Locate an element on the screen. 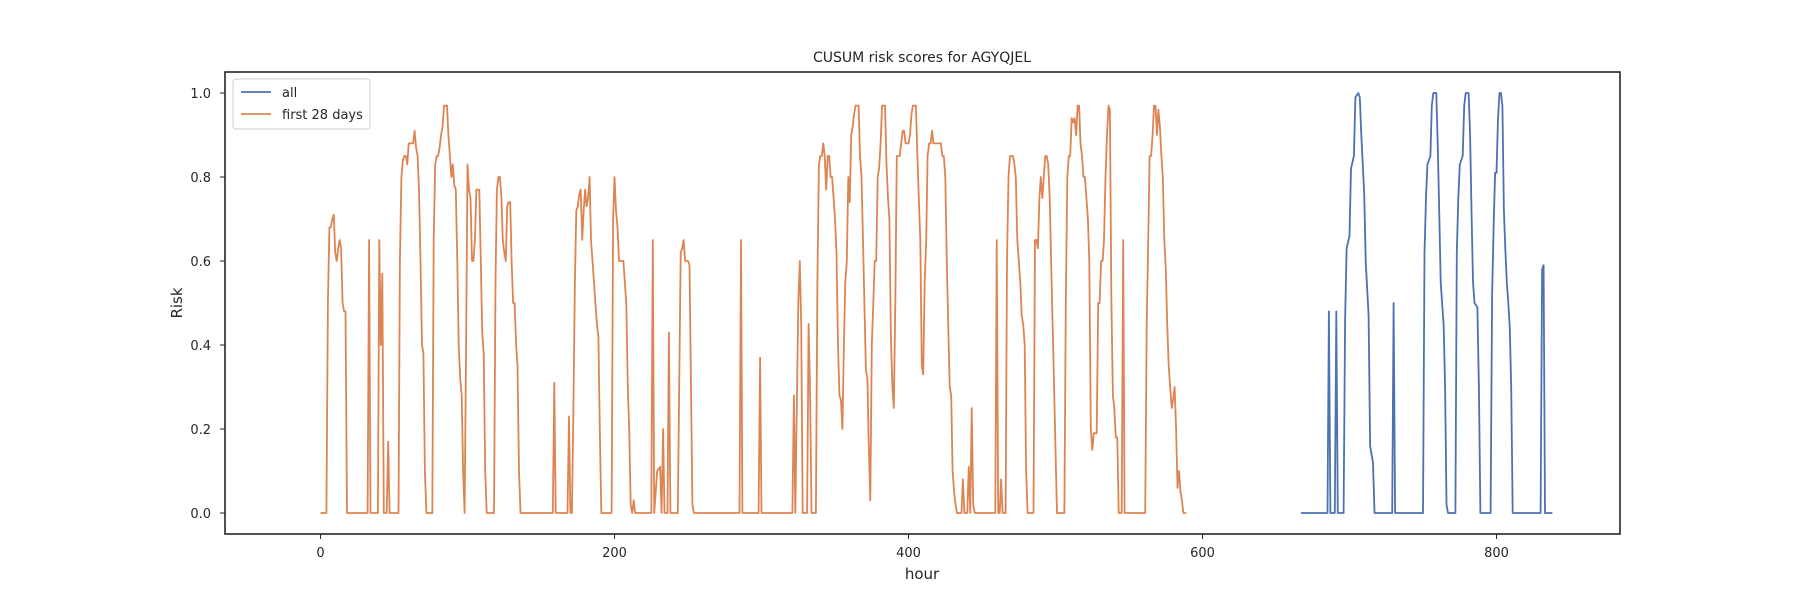 The height and width of the screenshot is (600, 1800). x-tick-label: 400 is located at coordinates (908, 553).